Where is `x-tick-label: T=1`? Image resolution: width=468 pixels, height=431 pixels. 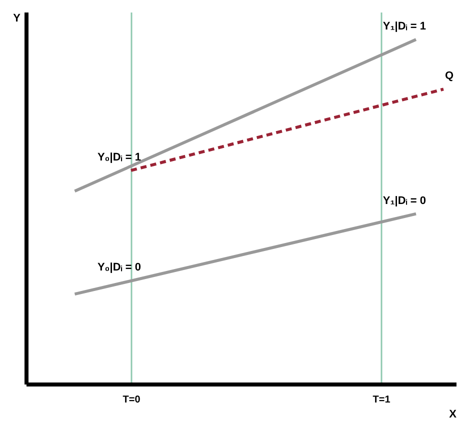 x-tick-label: T=1 is located at coordinates (381, 400).